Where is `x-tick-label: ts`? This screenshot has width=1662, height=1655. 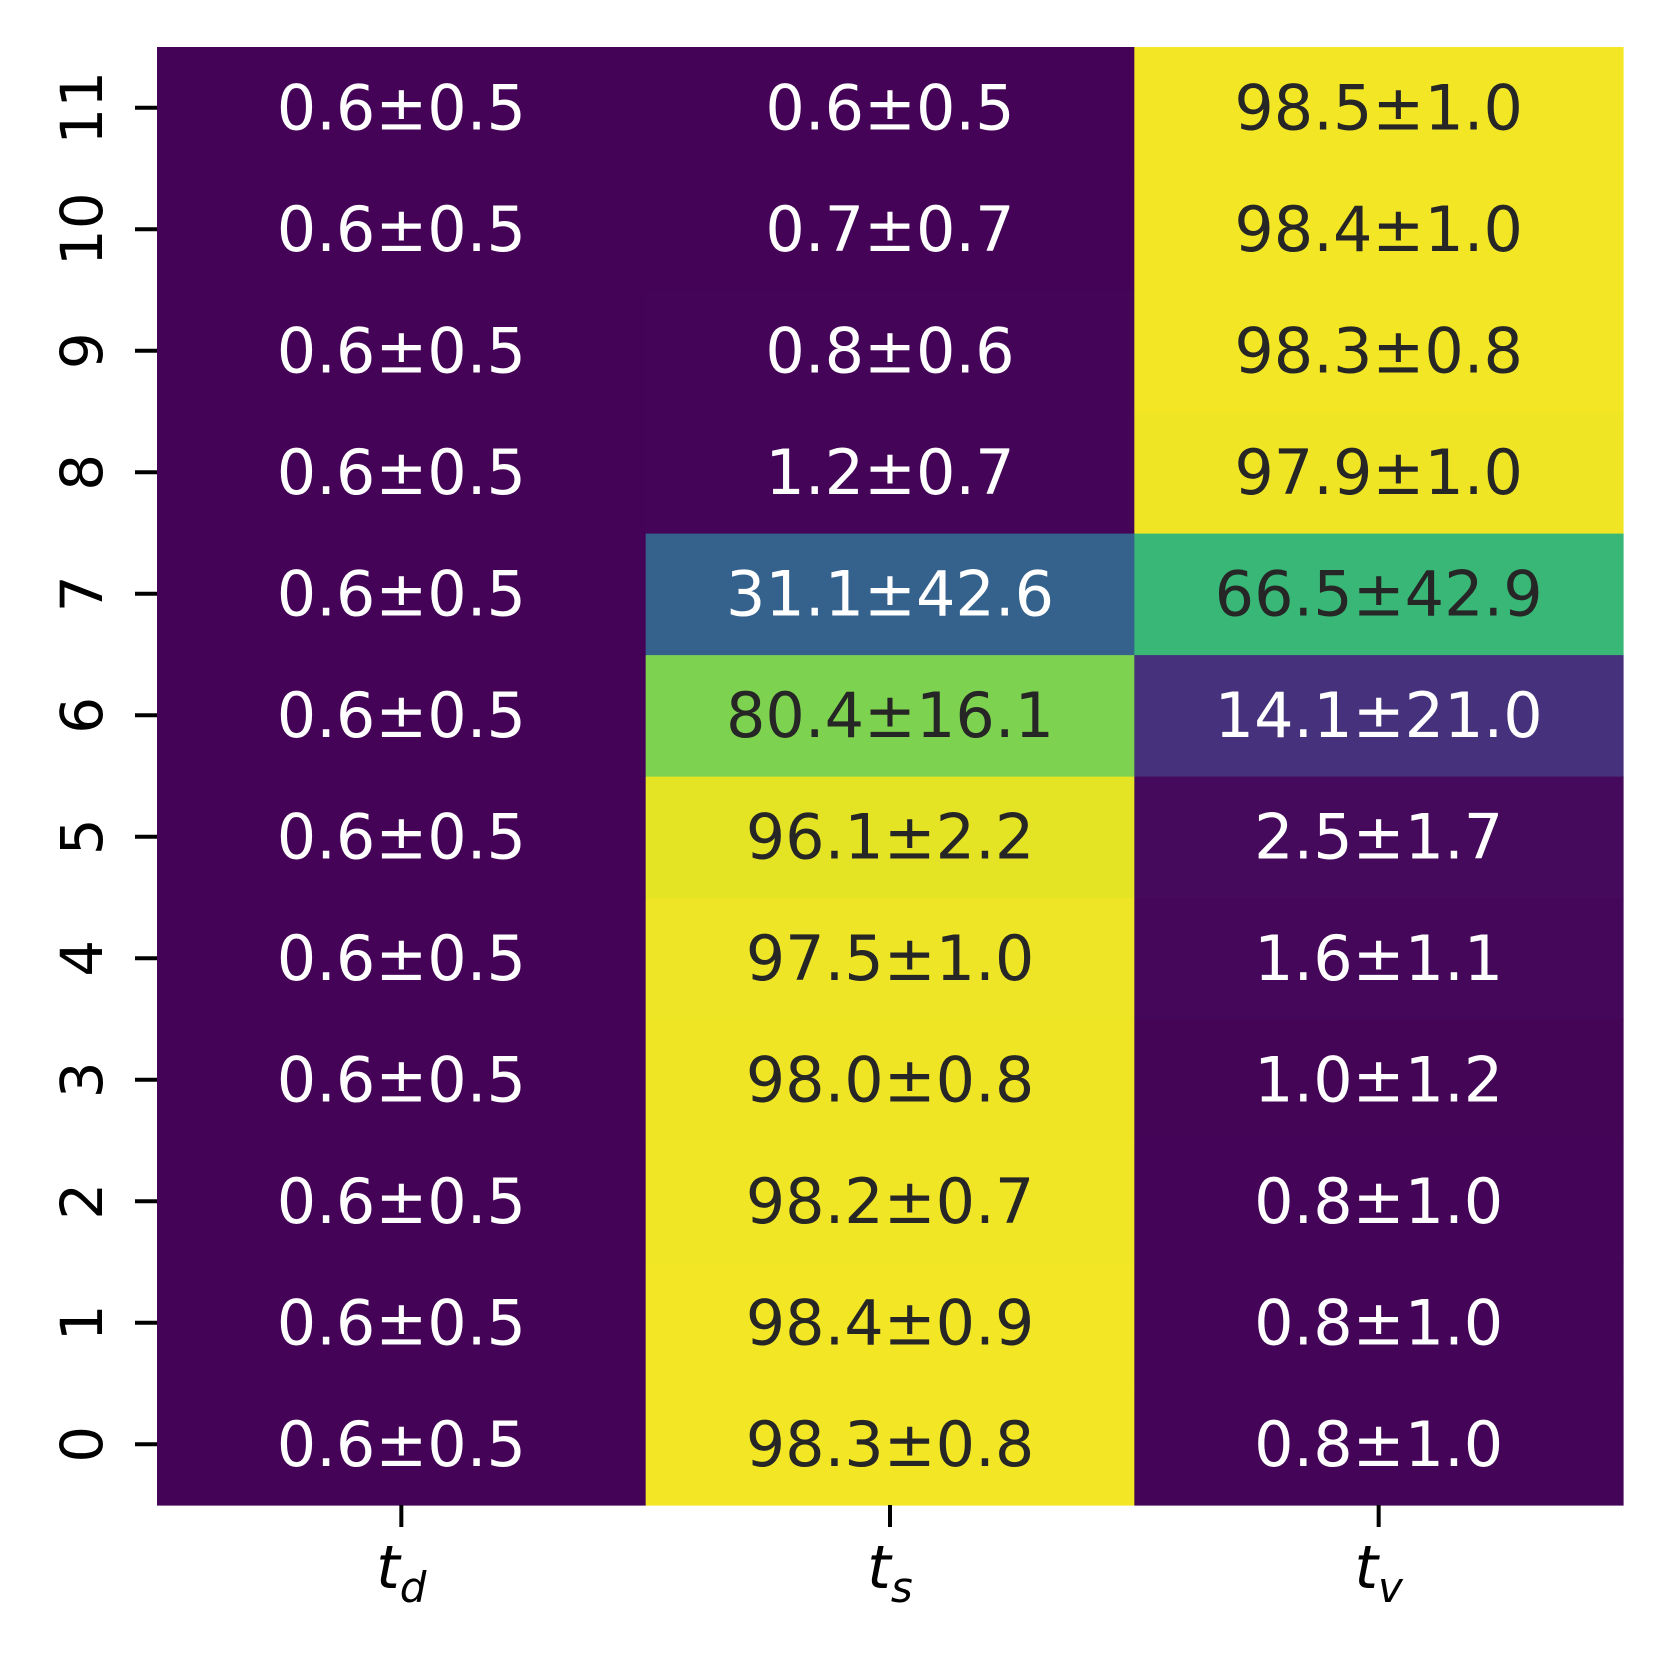
x-tick-label: ts is located at coordinates (889, 1572).